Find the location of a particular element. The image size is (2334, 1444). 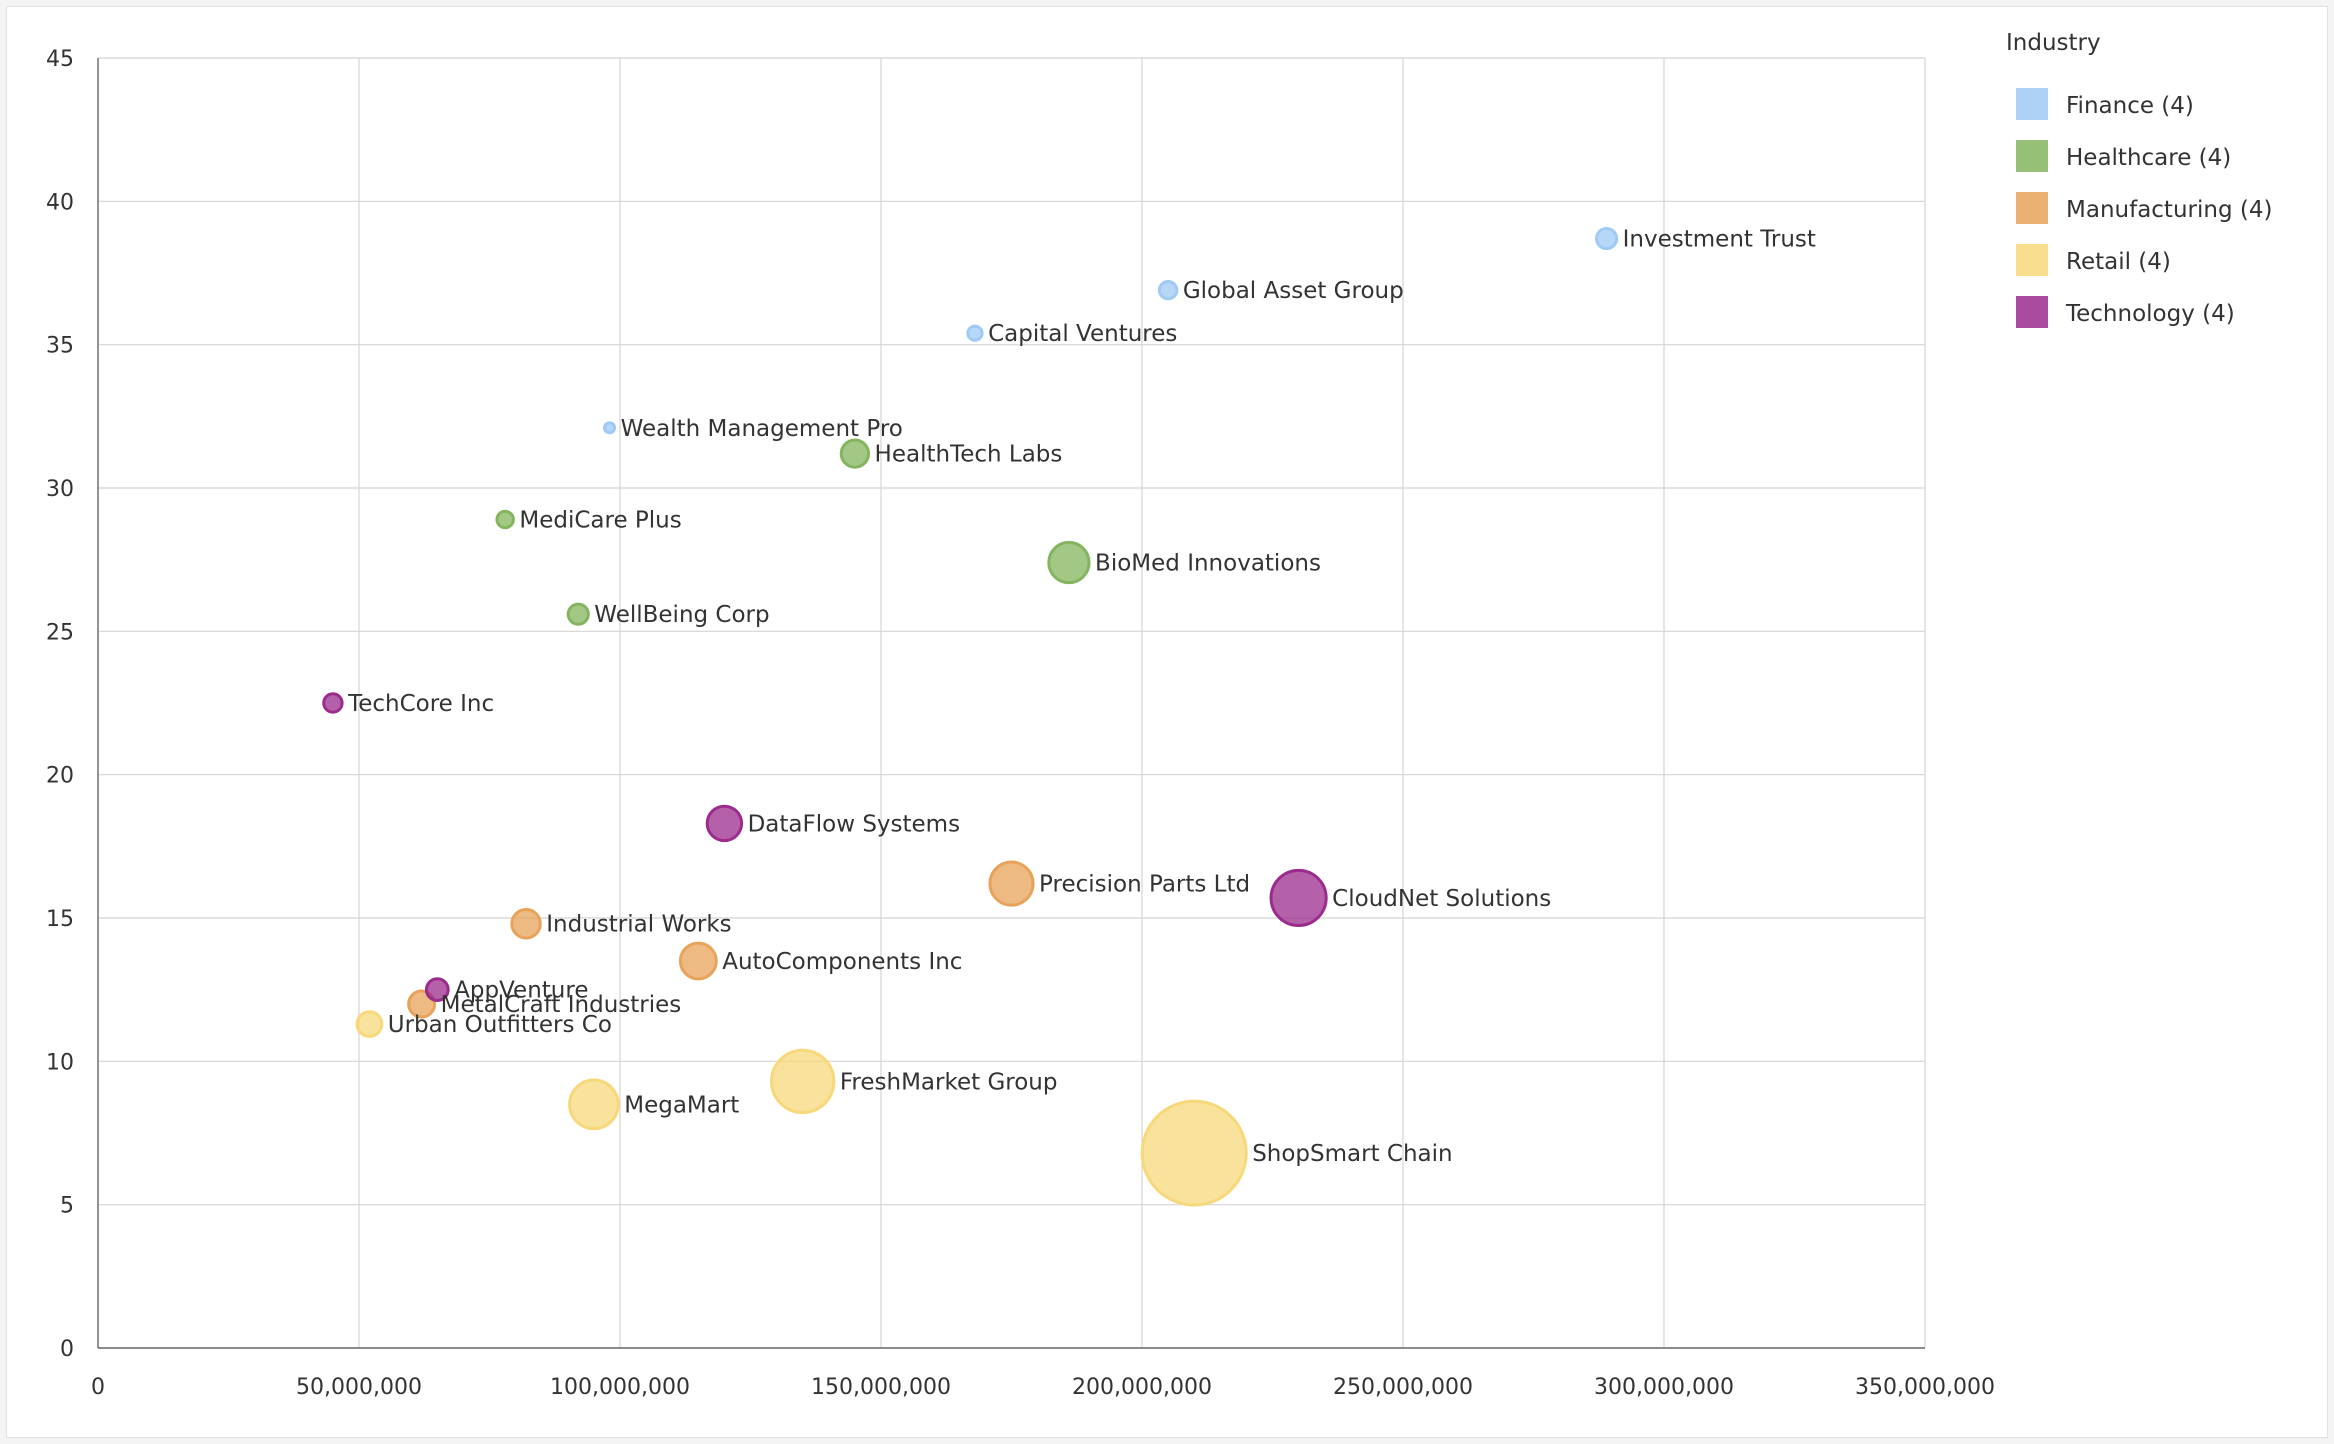

bubble-label: Urban Outfitters Co is located at coordinates (500, 1025).